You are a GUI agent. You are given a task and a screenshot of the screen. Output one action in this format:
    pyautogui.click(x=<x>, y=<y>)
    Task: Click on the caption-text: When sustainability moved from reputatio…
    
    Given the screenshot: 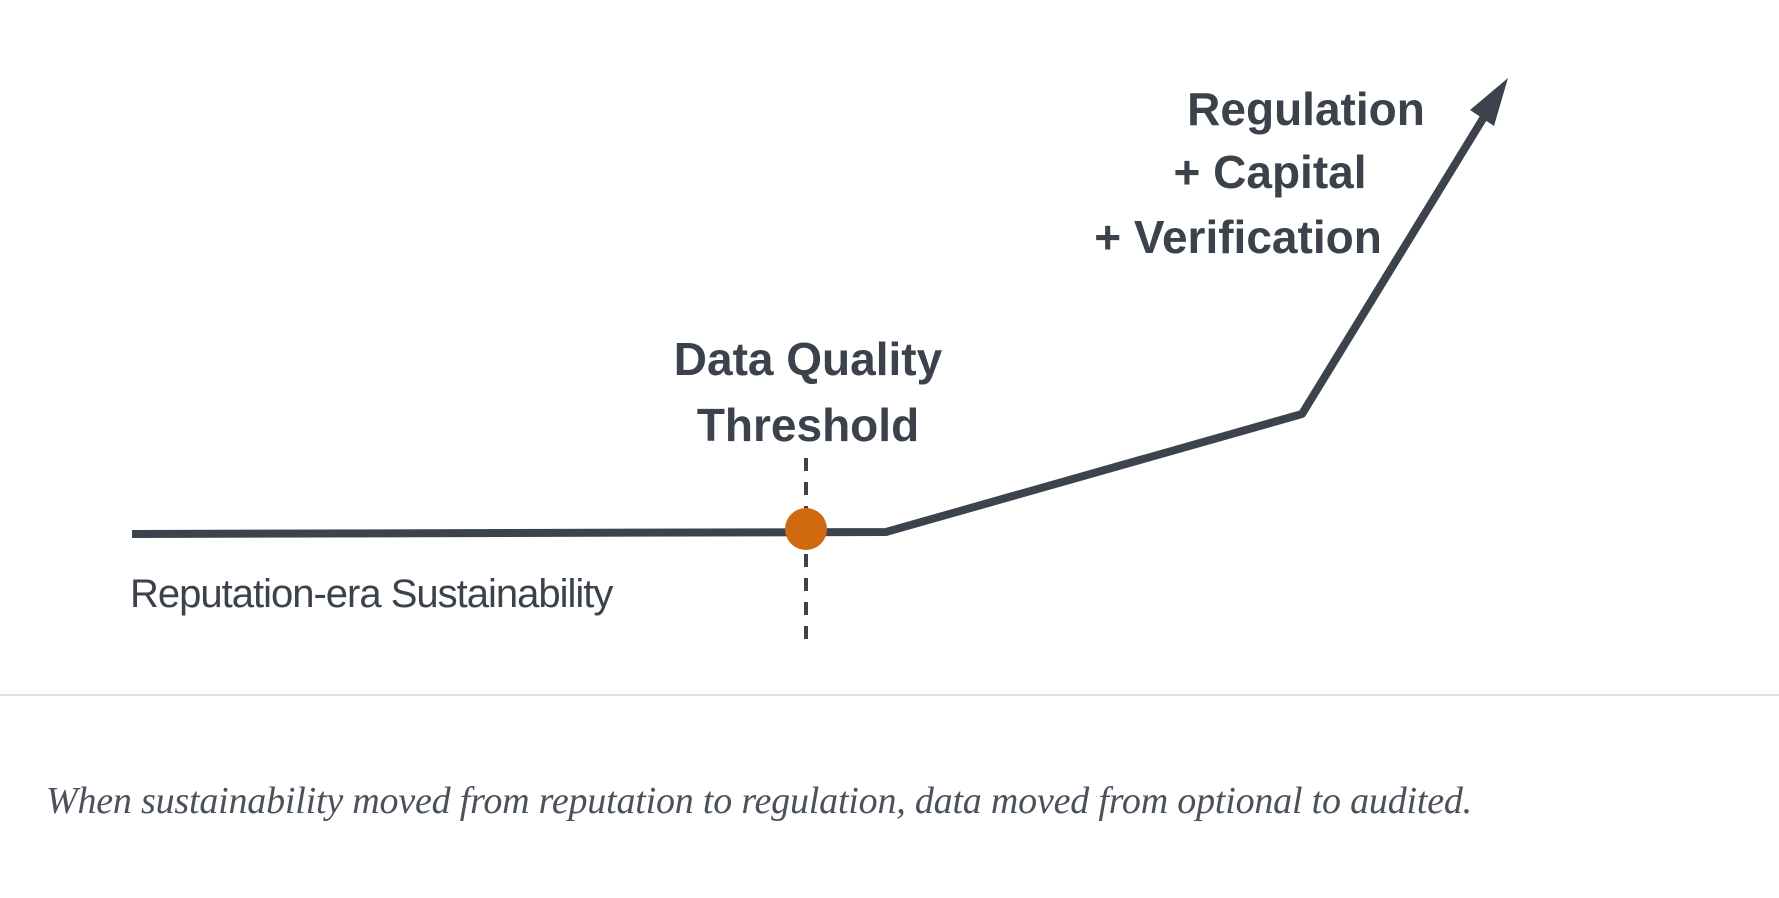 What is the action you would take?
    pyautogui.click(x=759, y=801)
    